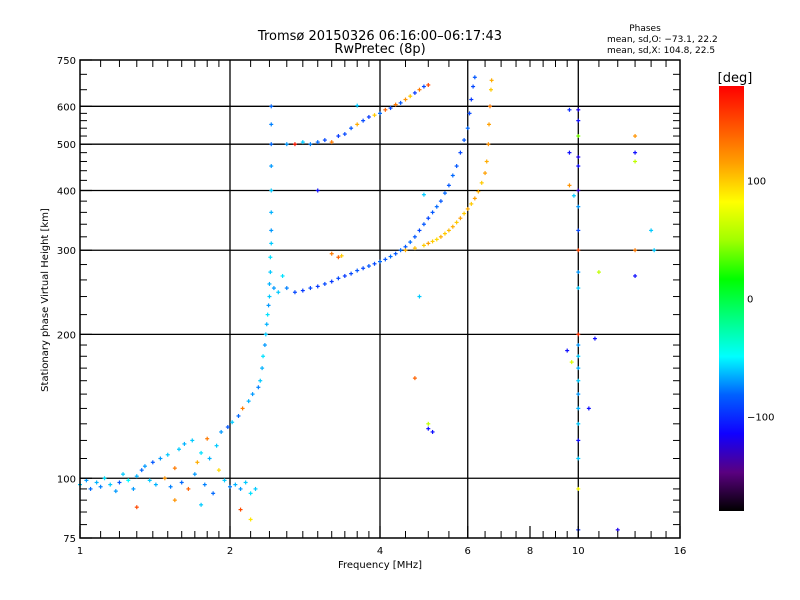 The height and width of the screenshot is (600, 800). Describe the element at coordinates (80, 551) in the screenshot. I see `x-tick-label: 1` at that location.